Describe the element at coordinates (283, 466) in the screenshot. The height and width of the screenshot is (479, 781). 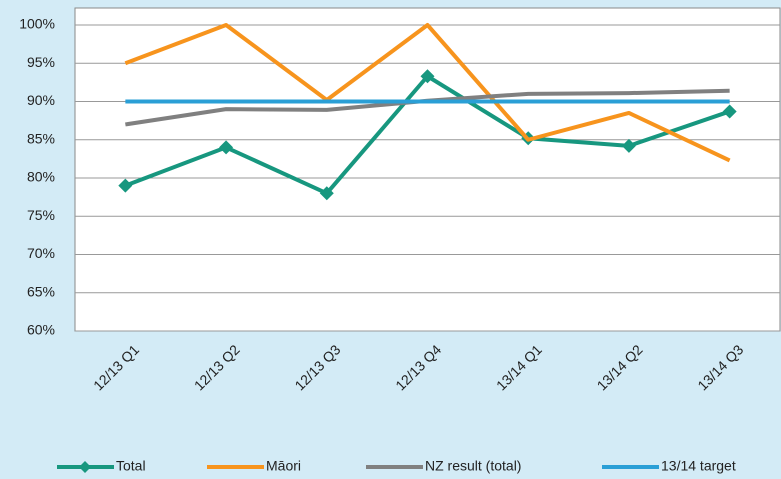
I see `legend-label: Māori` at that location.